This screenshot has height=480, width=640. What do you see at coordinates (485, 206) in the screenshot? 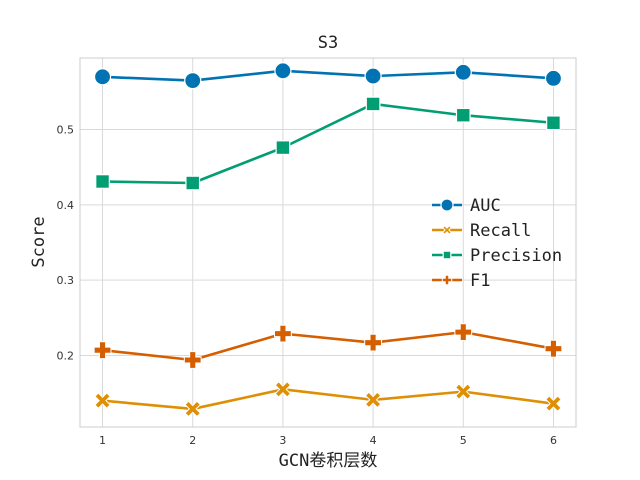
I see `legend-label: AUC` at bounding box center [485, 206].